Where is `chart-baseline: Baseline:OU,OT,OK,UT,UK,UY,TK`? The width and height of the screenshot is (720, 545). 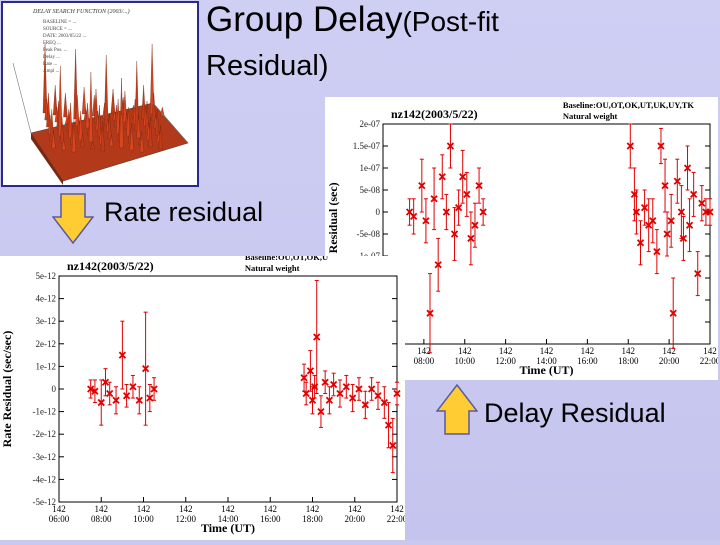
chart-baseline: Baseline:OU,OT,OK,UT,UK,UY,TK is located at coordinates (629, 105).